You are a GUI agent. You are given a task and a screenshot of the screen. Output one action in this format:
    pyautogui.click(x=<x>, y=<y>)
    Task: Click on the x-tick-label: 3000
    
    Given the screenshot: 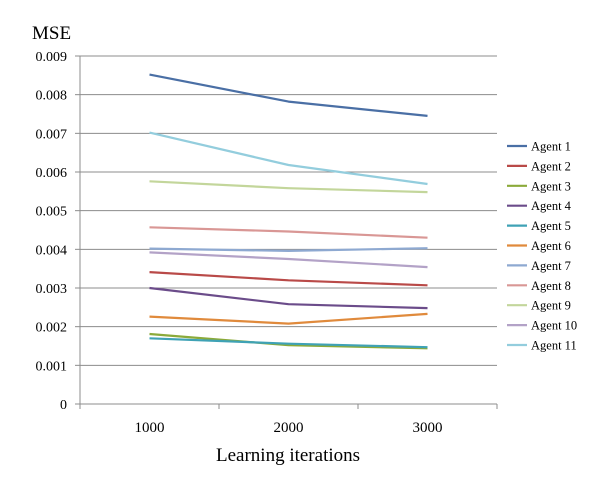 What is the action you would take?
    pyautogui.click(x=428, y=428)
    